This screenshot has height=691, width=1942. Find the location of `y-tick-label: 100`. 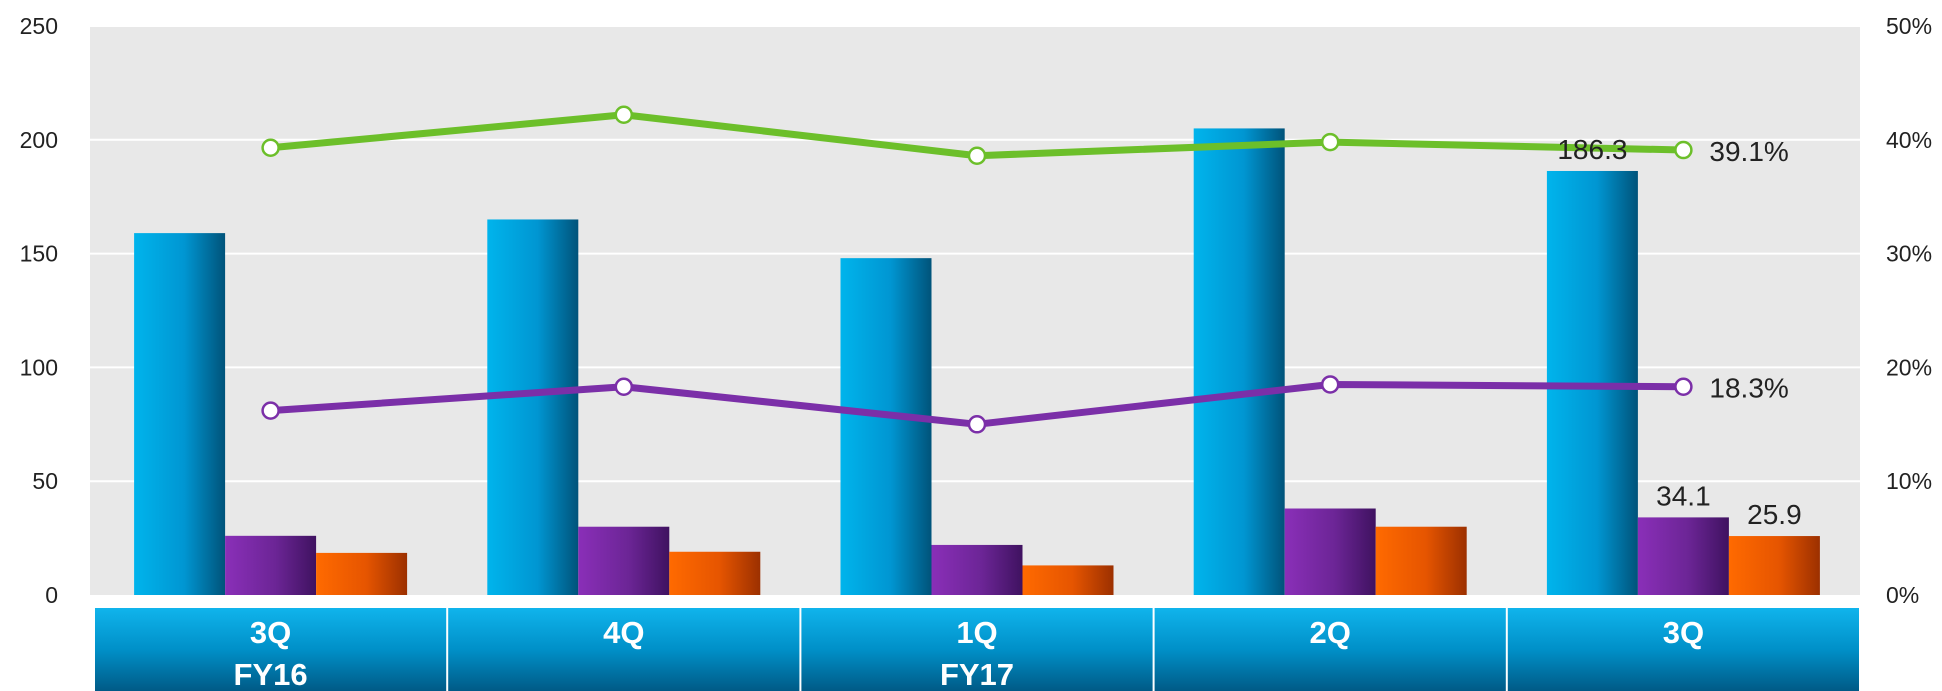

y-tick-label: 100 is located at coordinates (39, 367).